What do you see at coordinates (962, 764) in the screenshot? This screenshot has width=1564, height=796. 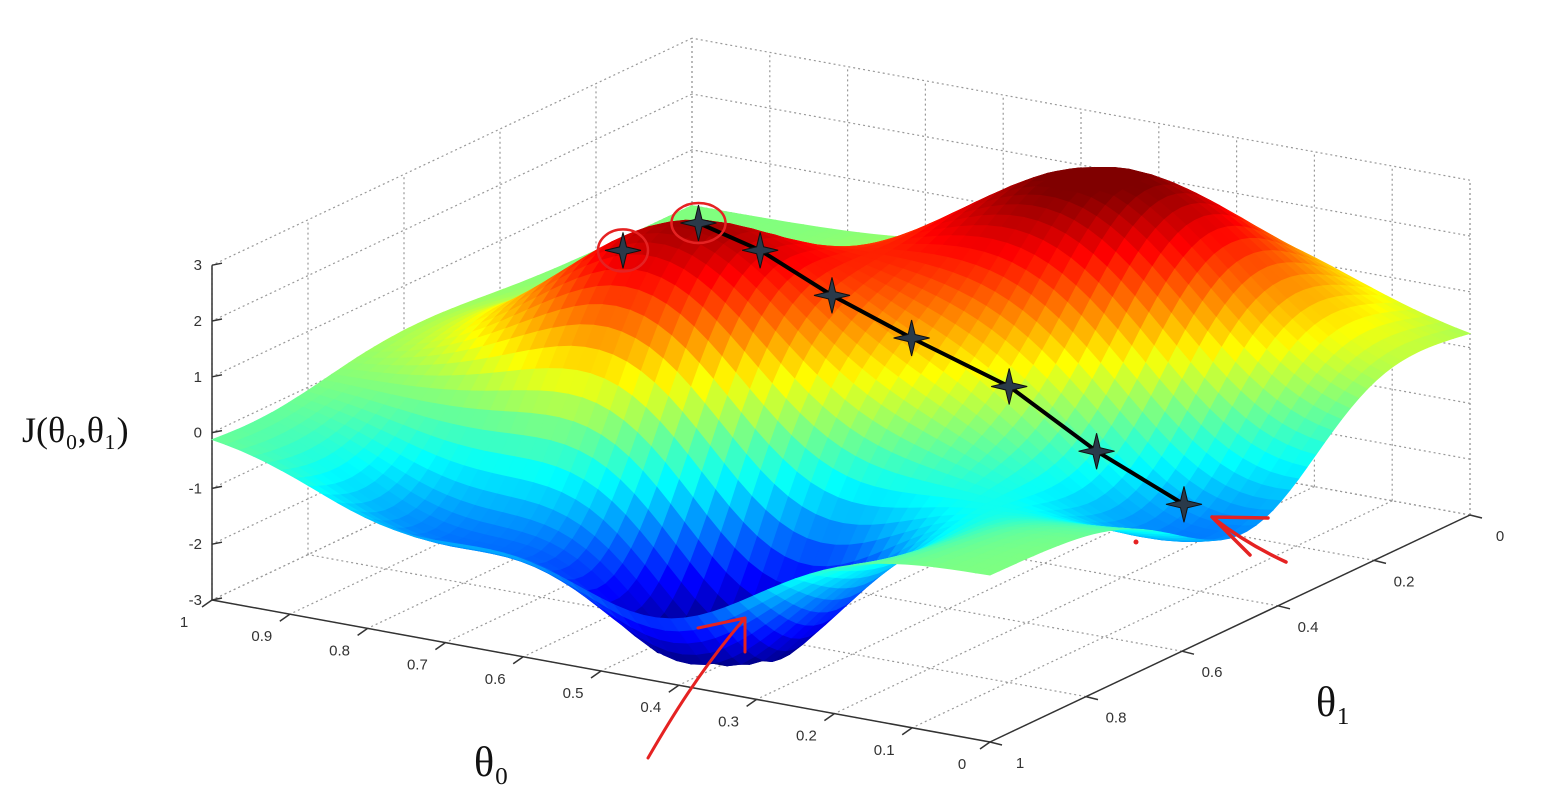 I see `x-tick-label: 0` at bounding box center [962, 764].